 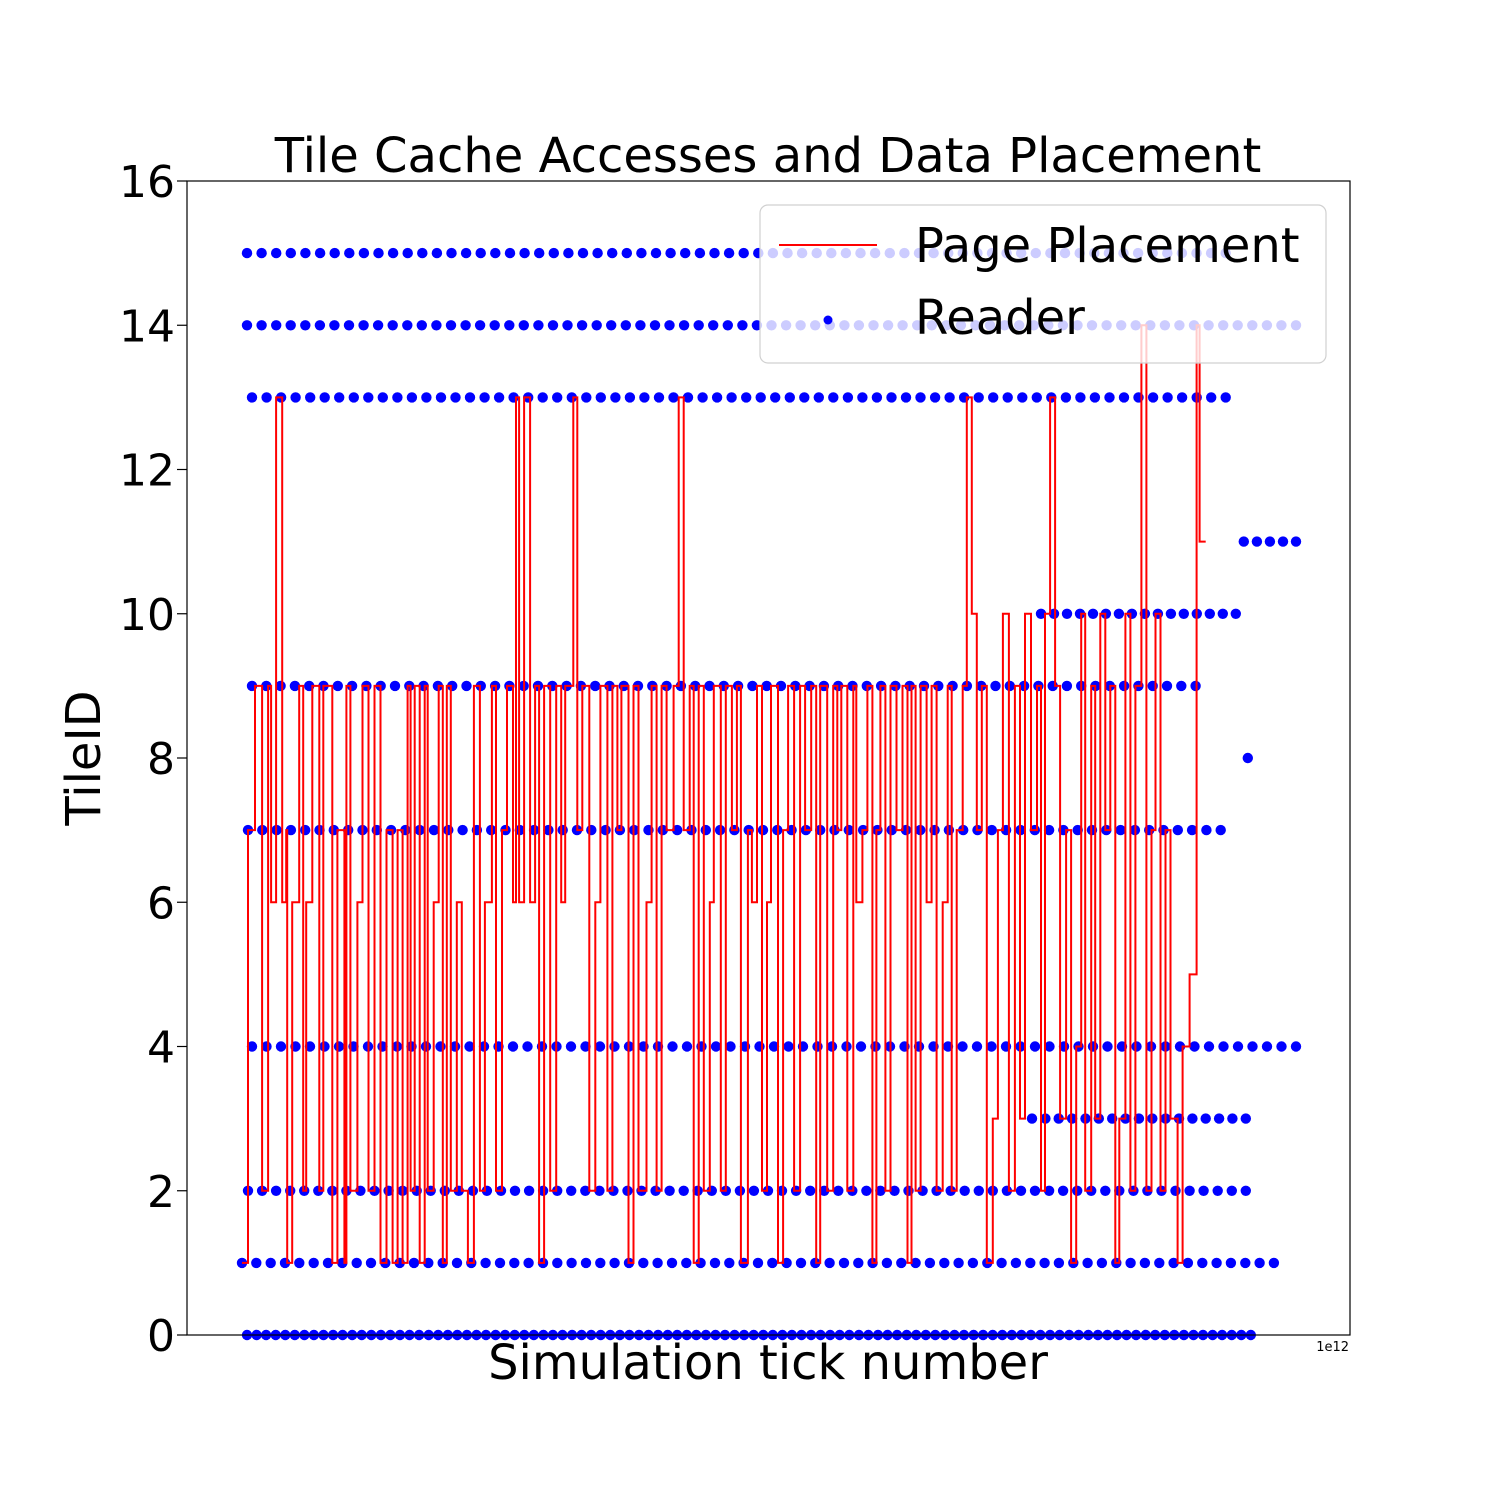 I want to click on x-axis-offset-label: 1e12, so click(x=1332, y=1347).